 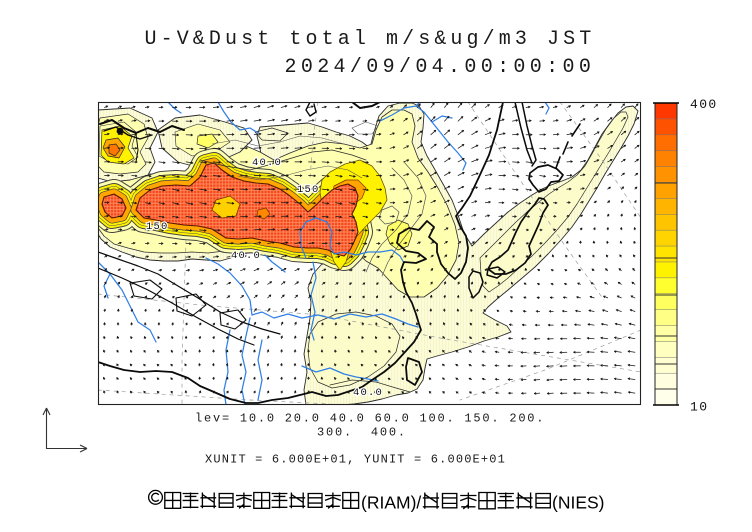 What do you see at coordinates (355, 460) in the screenshot?
I see `svg-text:XUNIT = 6.000E+01, YUNIT = 6.0: XUNIT = 6.000E+01, YUNIT = 6.000E+01` at bounding box center [355, 460].